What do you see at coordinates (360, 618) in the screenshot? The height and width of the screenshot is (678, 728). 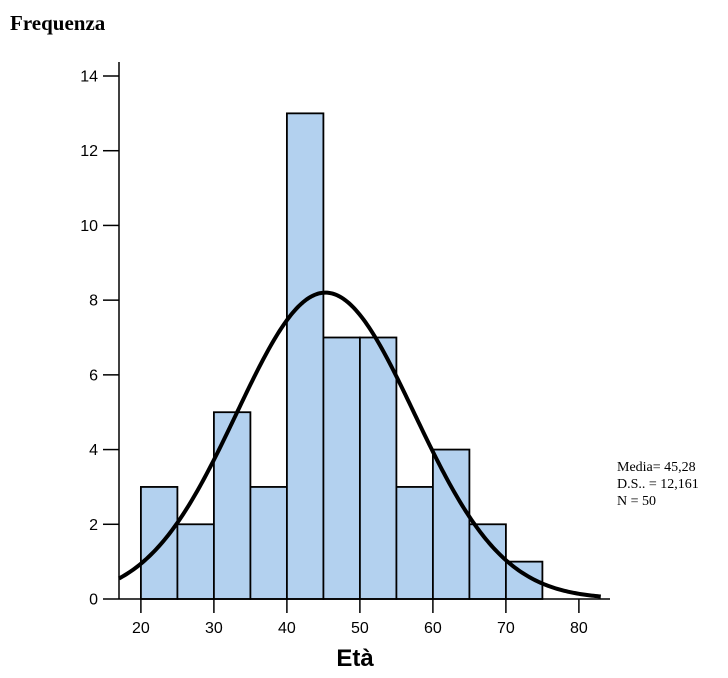 I see `x-ticks-group: 20 30 40 50 60 70 80` at bounding box center [360, 618].